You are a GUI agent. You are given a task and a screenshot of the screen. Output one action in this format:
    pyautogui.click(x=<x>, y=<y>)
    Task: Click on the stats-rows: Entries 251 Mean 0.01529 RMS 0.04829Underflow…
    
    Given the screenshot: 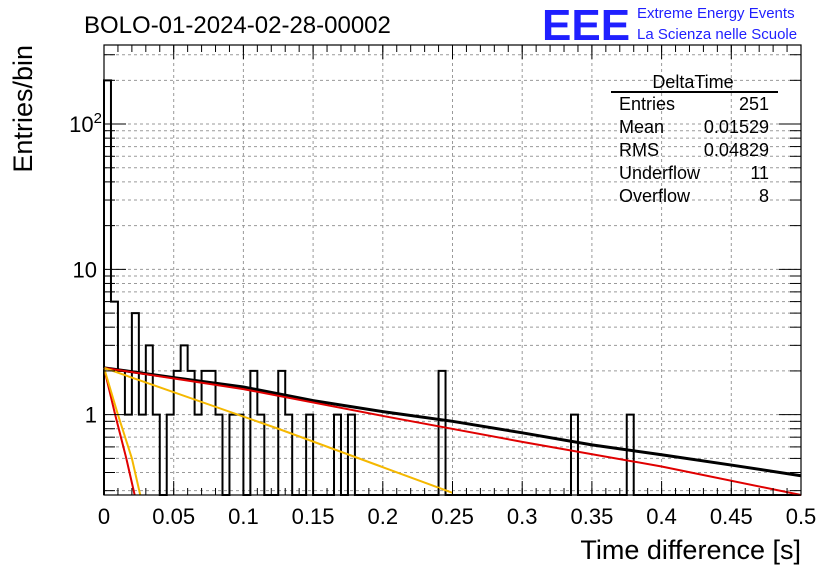 What is the action you would take?
    pyautogui.click(x=694, y=150)
    